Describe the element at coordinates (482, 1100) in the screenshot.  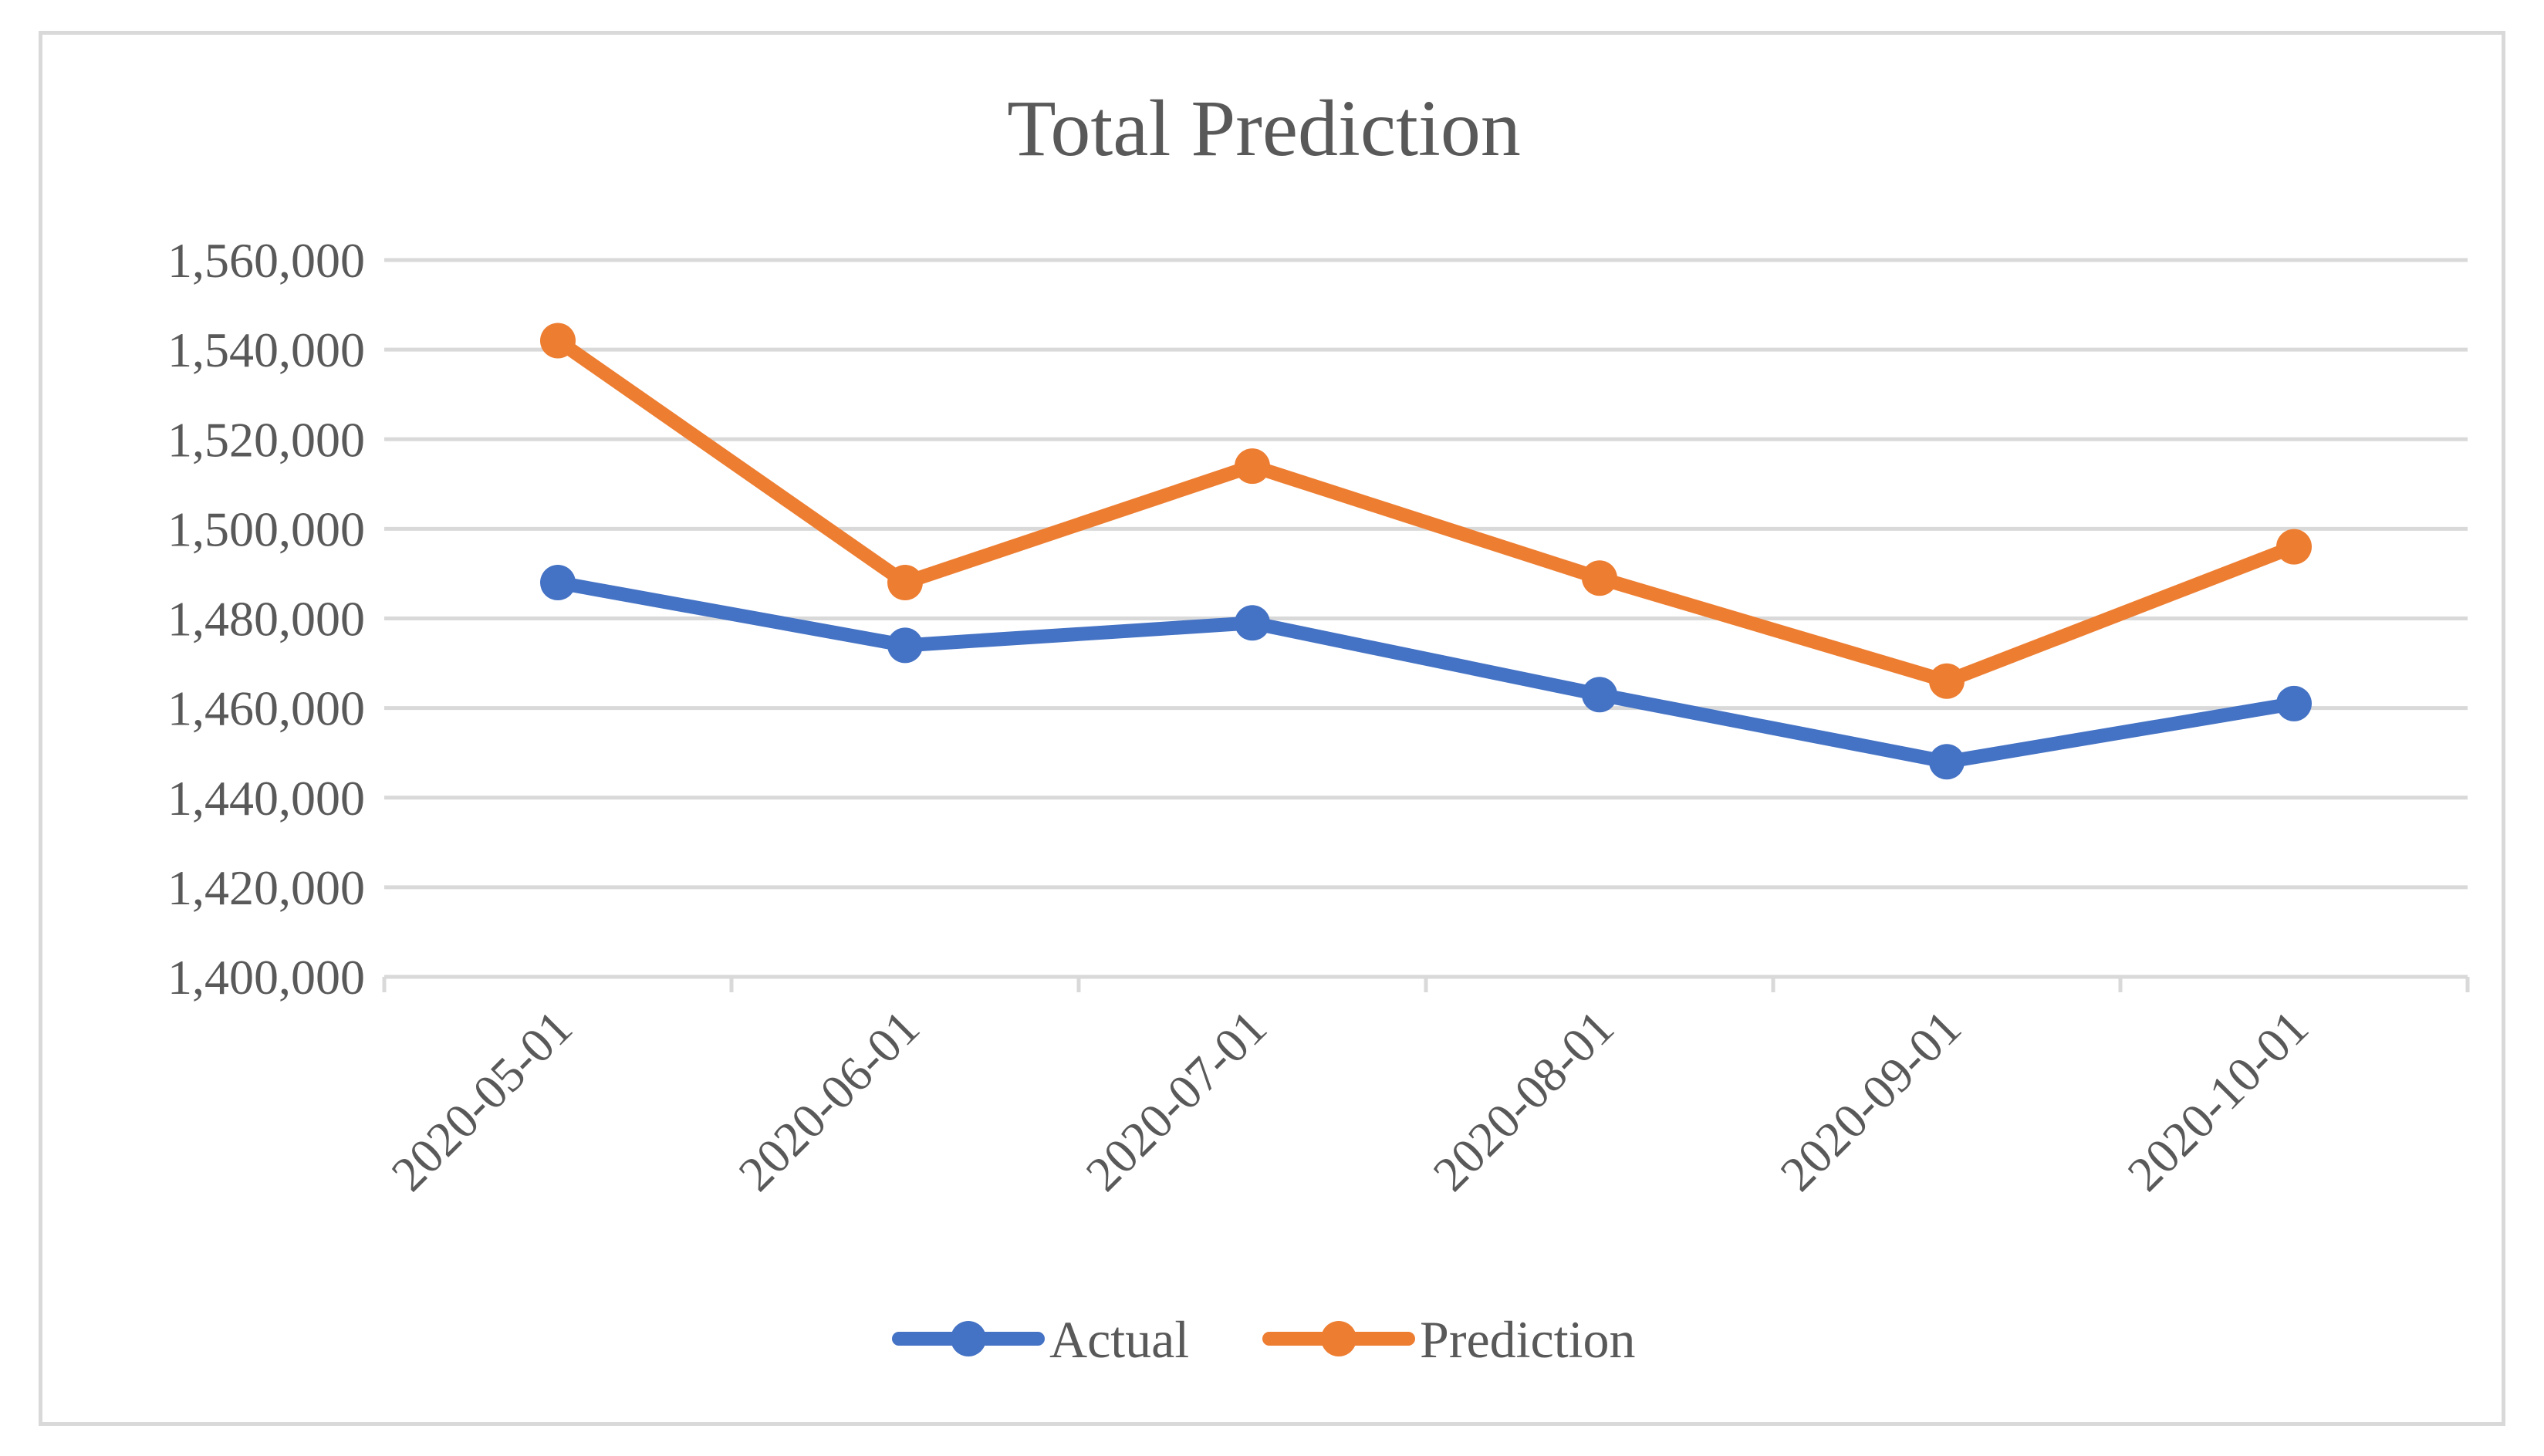
I see `x-tick-label: 2020-05-01` at that location.